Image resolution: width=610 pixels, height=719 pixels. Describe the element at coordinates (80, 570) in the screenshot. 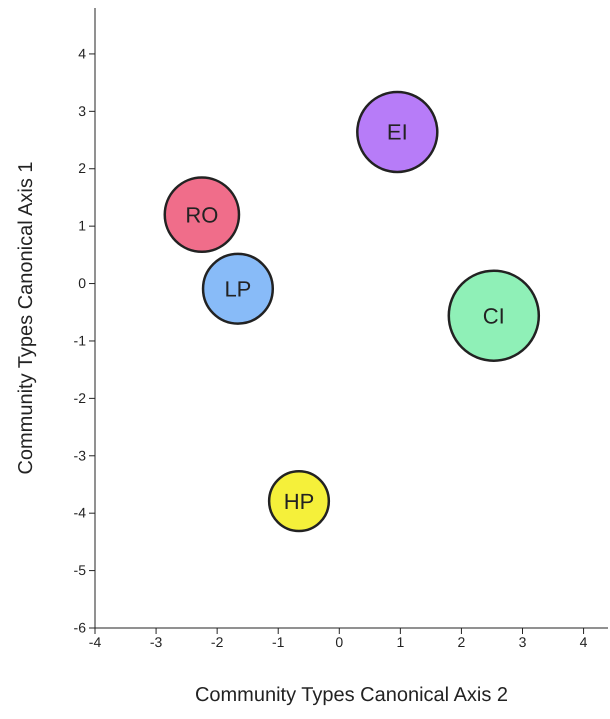

I see `y-tick-label: -5` at that location.